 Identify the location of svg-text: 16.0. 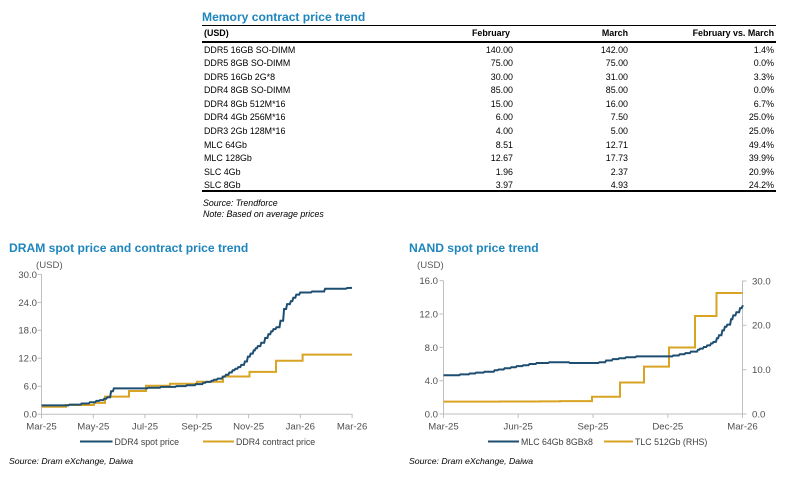
(428, 281).